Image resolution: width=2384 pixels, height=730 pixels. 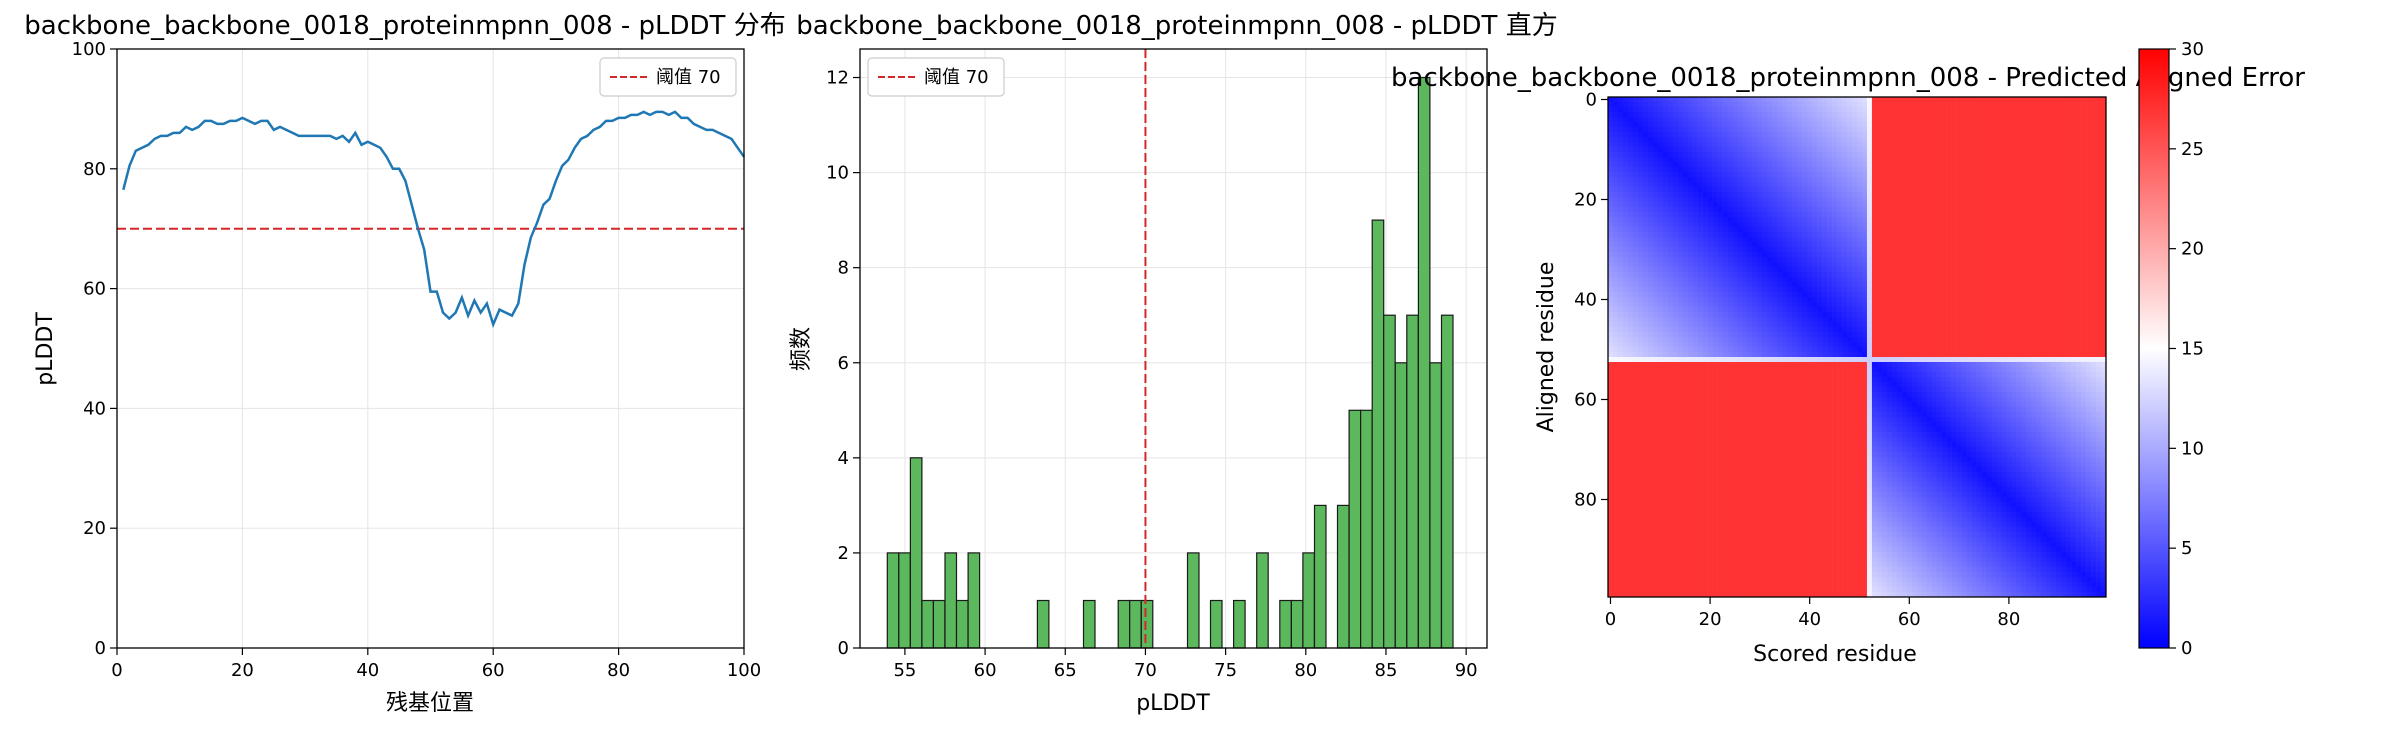 I want to click on histogram-bar, so click(x=1193, y=600).